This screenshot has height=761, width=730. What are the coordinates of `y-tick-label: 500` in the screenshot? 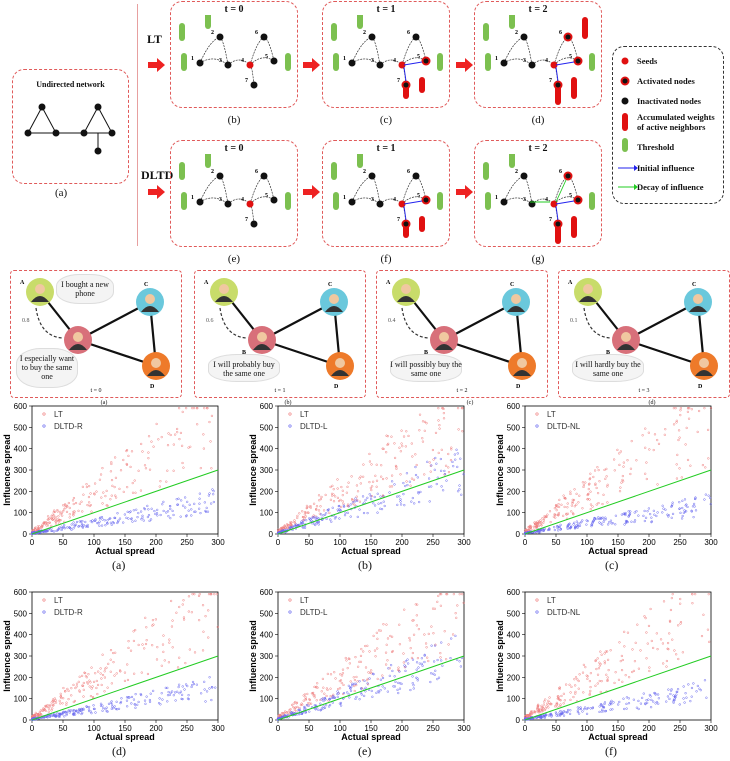 It's located at (514, 427).